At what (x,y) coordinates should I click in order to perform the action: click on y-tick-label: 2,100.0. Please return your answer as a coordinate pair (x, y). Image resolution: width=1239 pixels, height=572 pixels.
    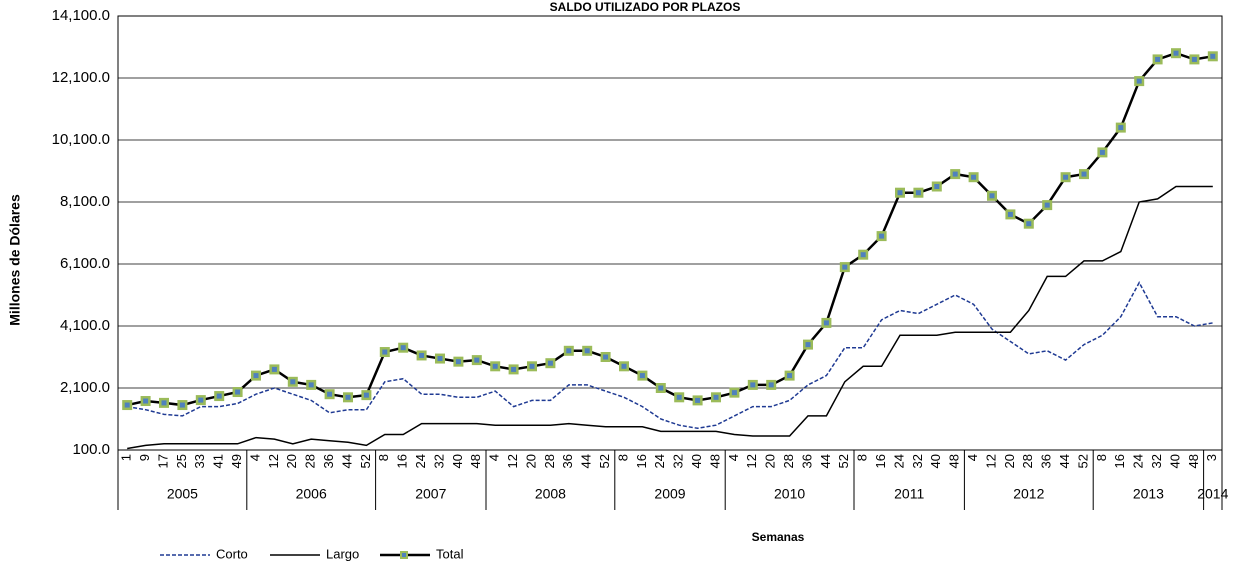
    Looking at the image, I should click on (85, 387).